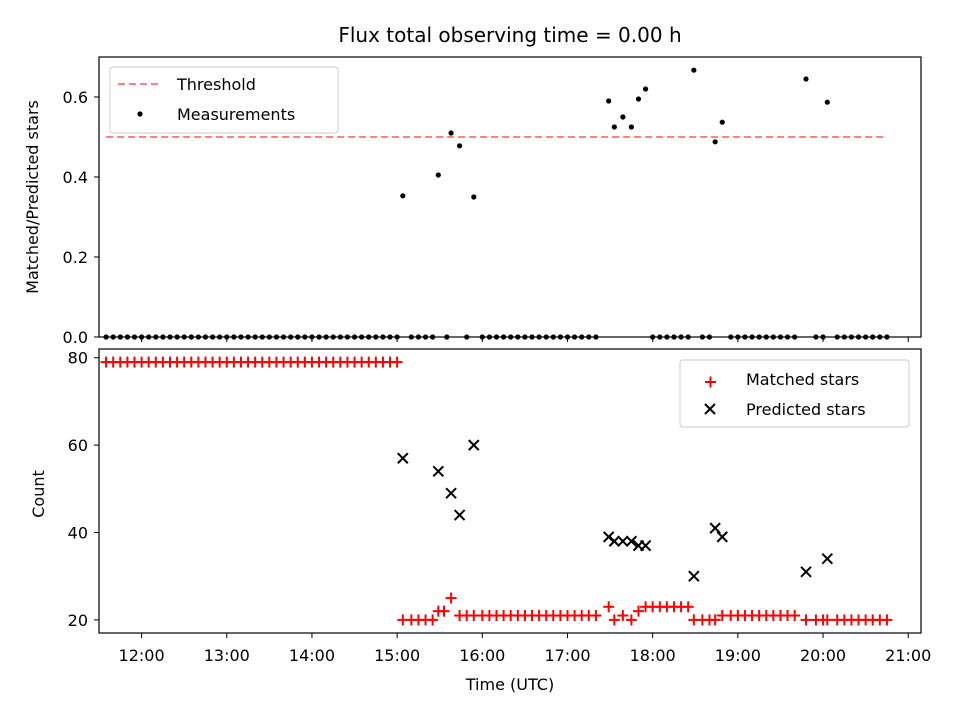 Image resolution: width=960 pixels, height=720 pixels. What do you see at coordinates (78, 620) in the screenshot?
I see `bottom-y-tick-label: 20` at bounding box center [78, 620].